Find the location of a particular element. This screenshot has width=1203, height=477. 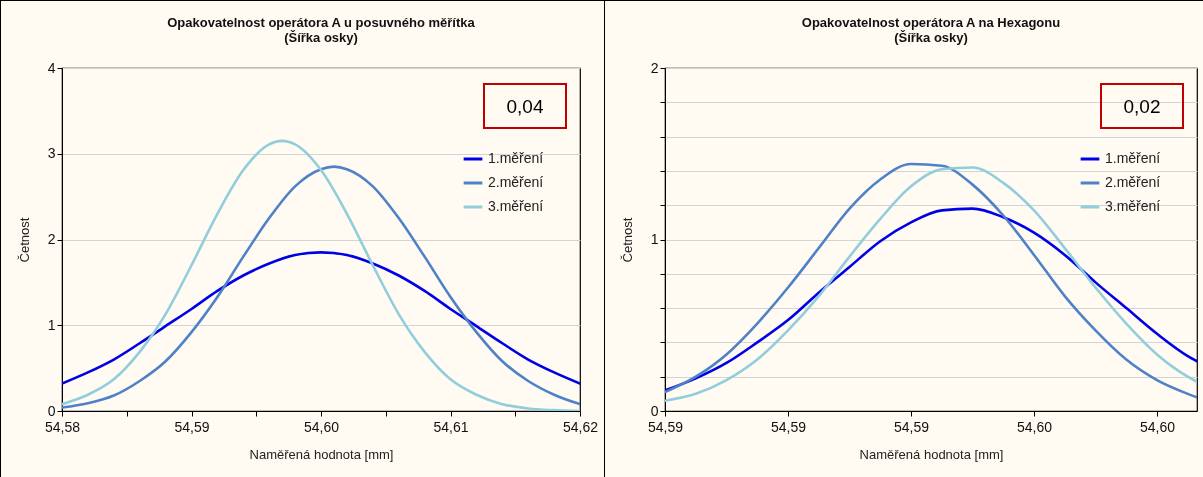

x-tick-label: 54,58 is located at coordinates (62, 426).